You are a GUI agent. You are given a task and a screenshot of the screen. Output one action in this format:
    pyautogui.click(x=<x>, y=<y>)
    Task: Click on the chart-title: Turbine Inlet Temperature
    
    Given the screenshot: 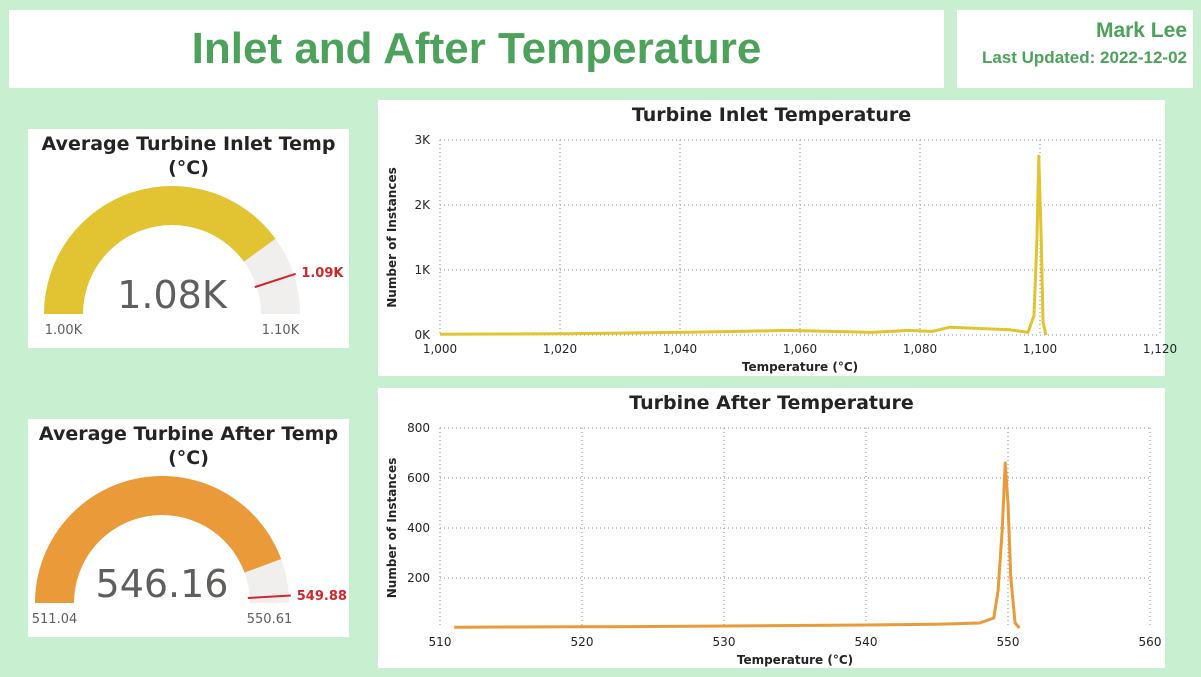 What is the action you would take?
    pyautogui.click(x=771, y=115)
    